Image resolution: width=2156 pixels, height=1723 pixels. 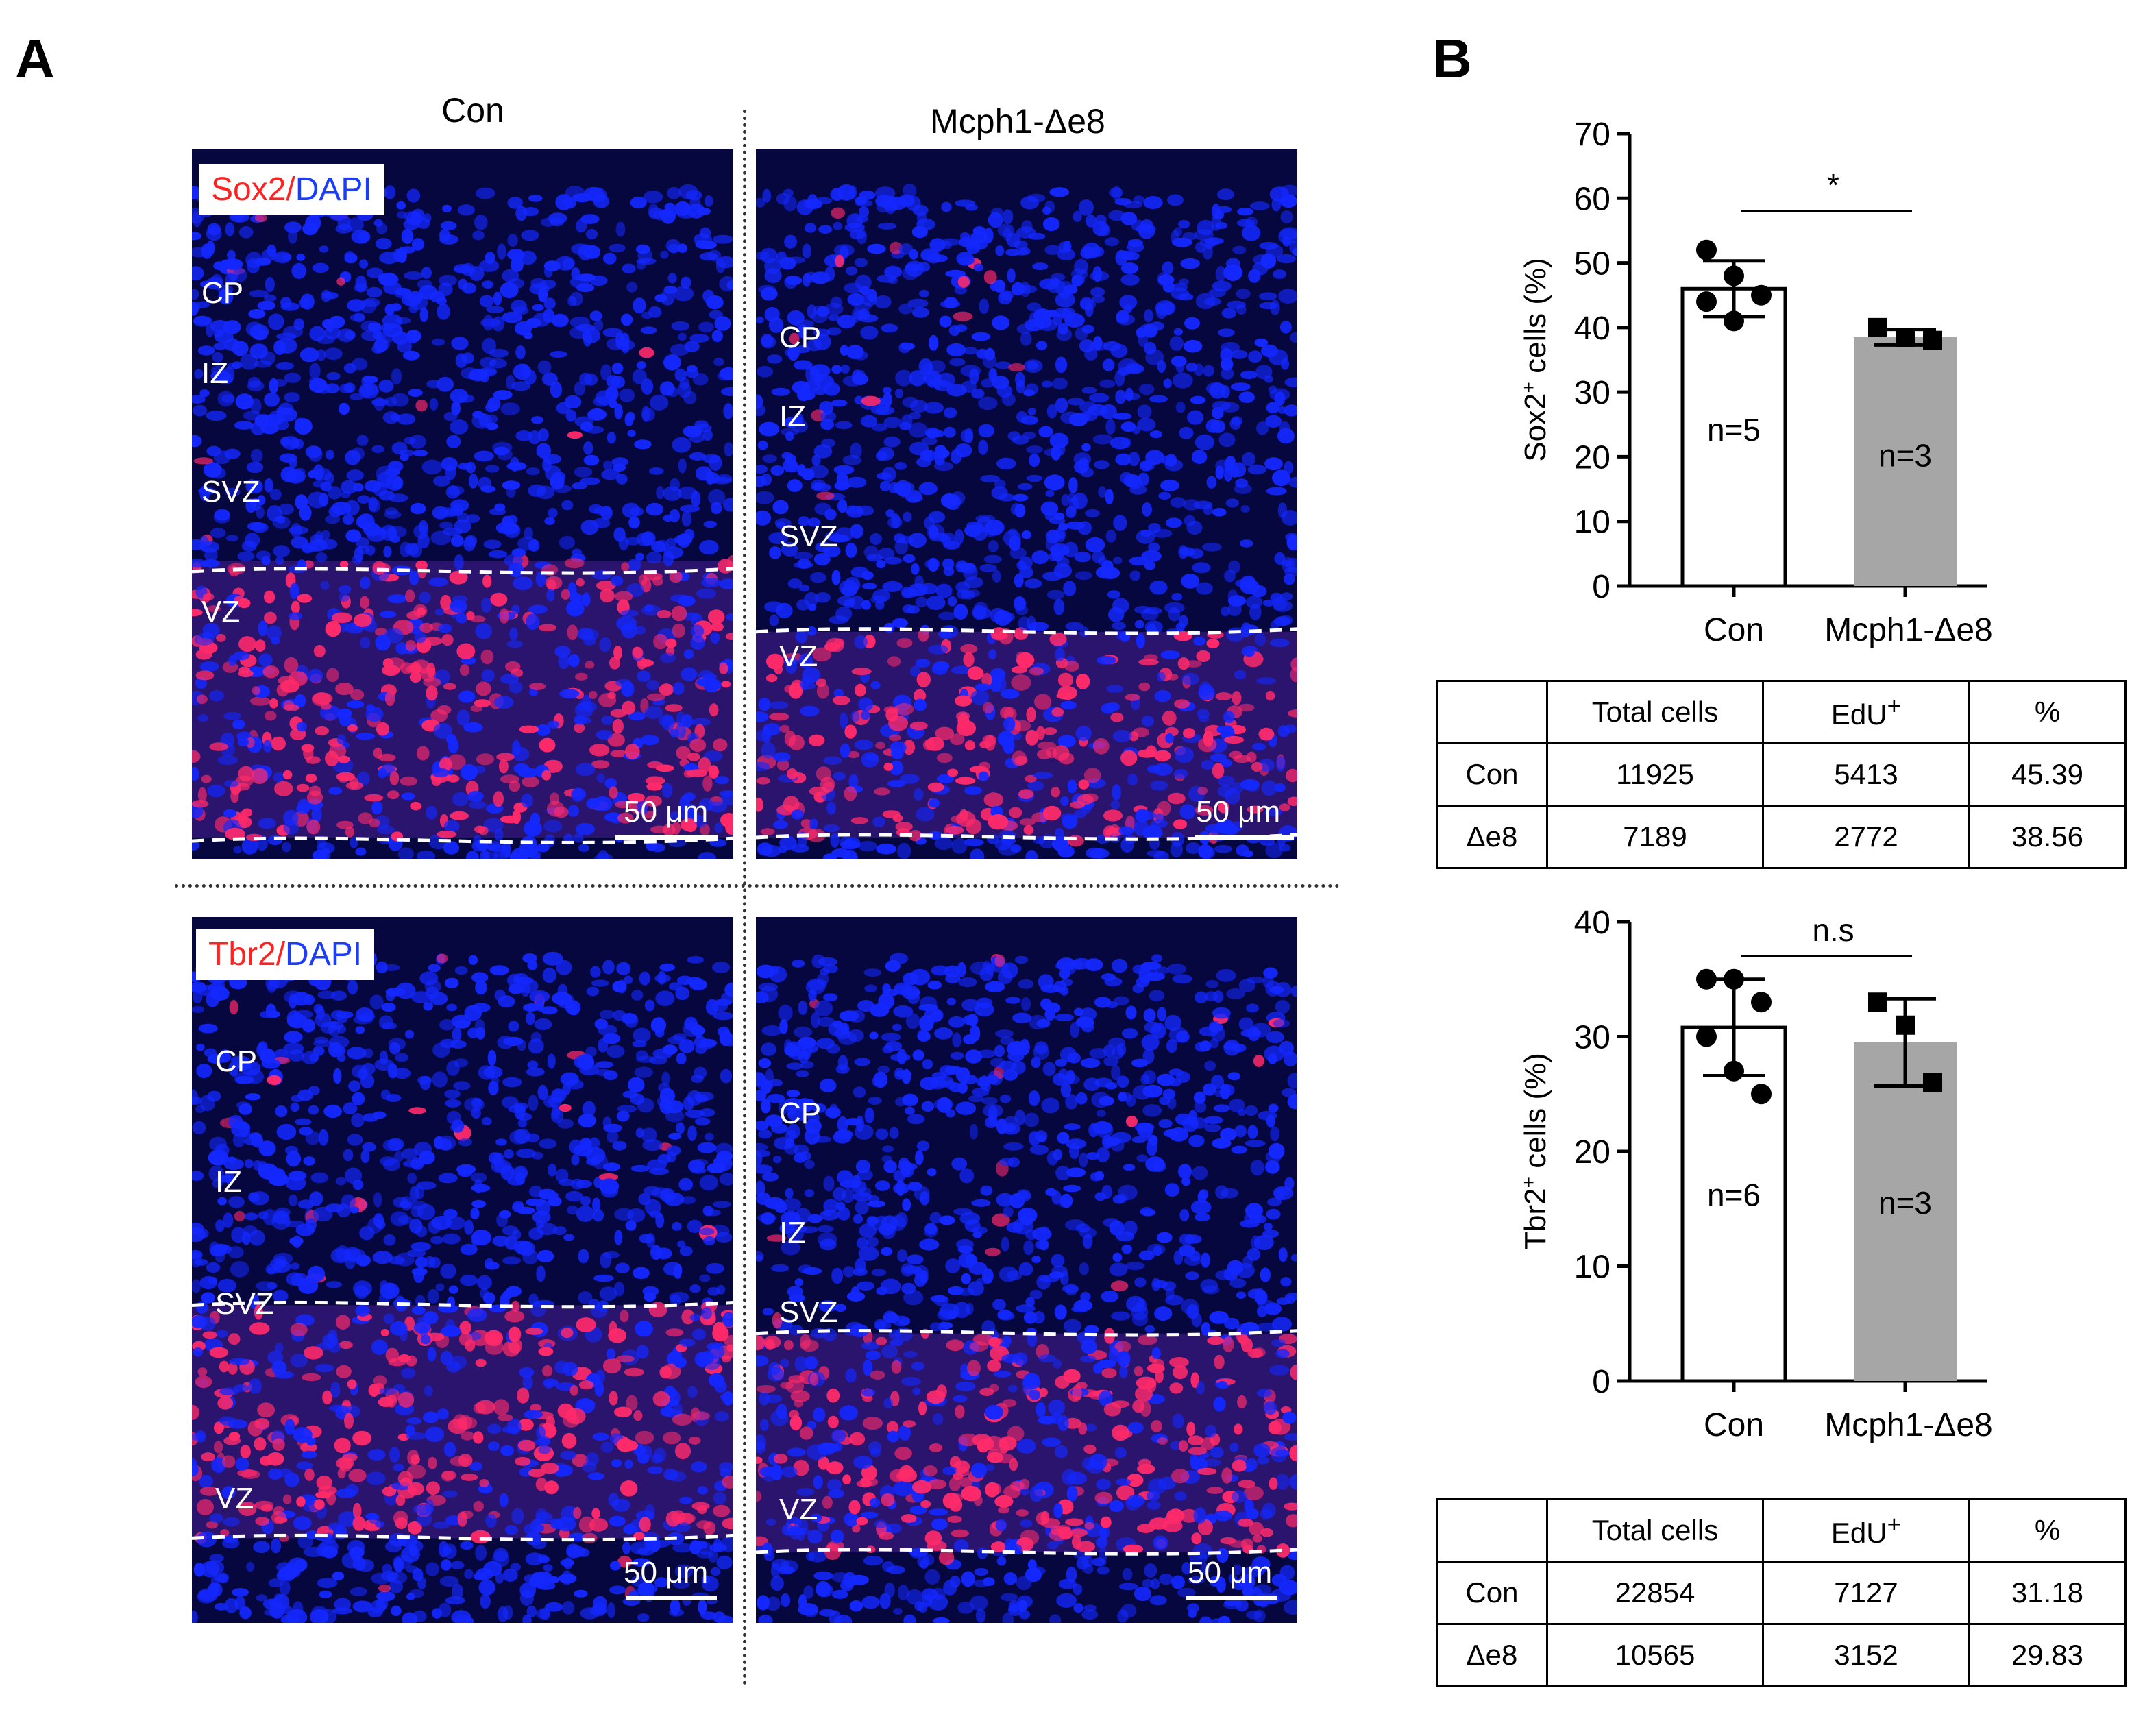 What do you see at coordinates (1655, 1593) in the screenshot?
I see `table-cell: 22854` at bounding box center [1655, 1593].